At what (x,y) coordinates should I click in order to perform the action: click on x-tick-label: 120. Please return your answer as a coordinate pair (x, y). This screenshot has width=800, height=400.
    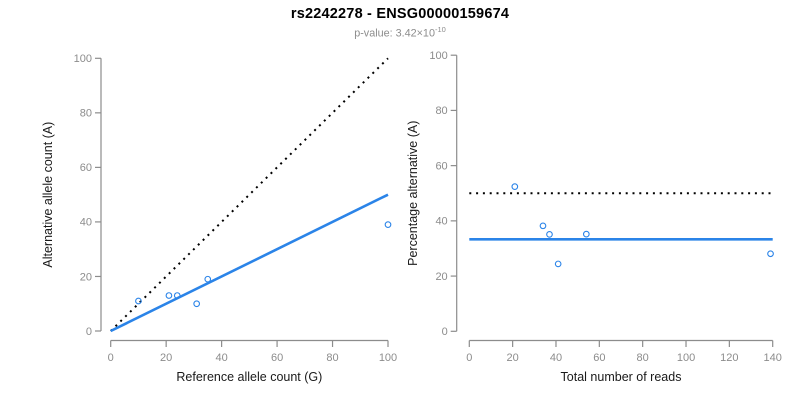
    Looking at the image, I should click on (729, 358).